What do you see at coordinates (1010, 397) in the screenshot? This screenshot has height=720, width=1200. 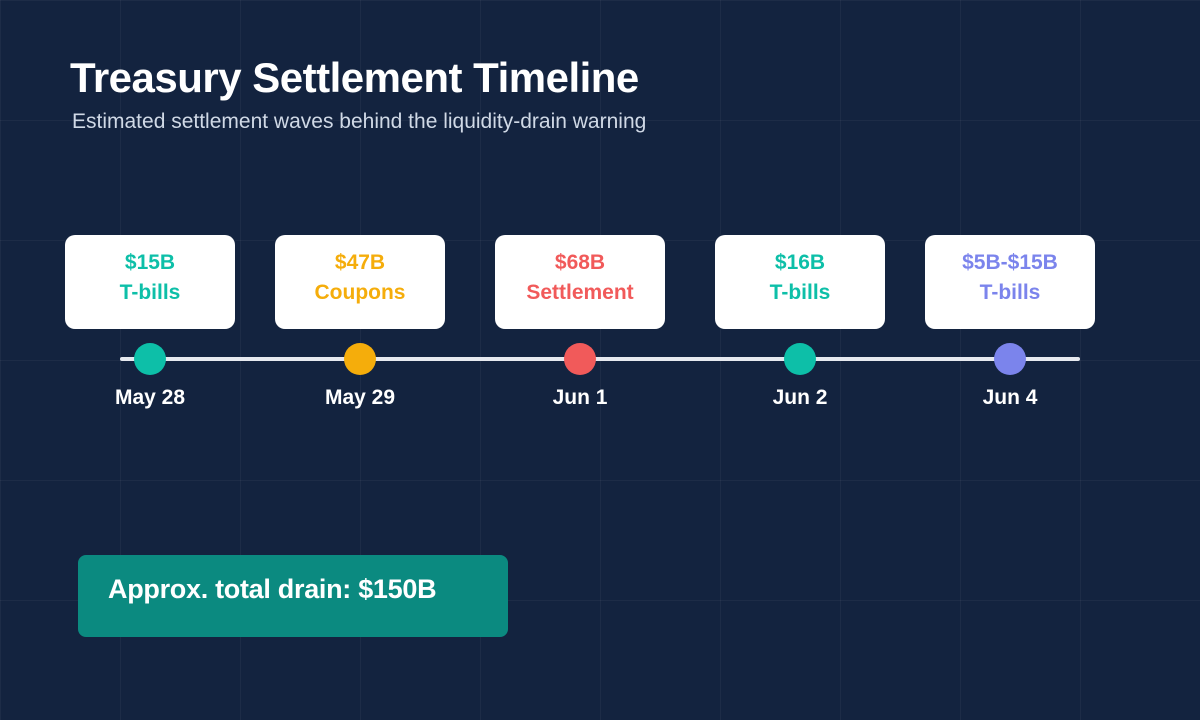 I see `event-date-jun-4: Jun 4` at bounding box center [1010, 397].